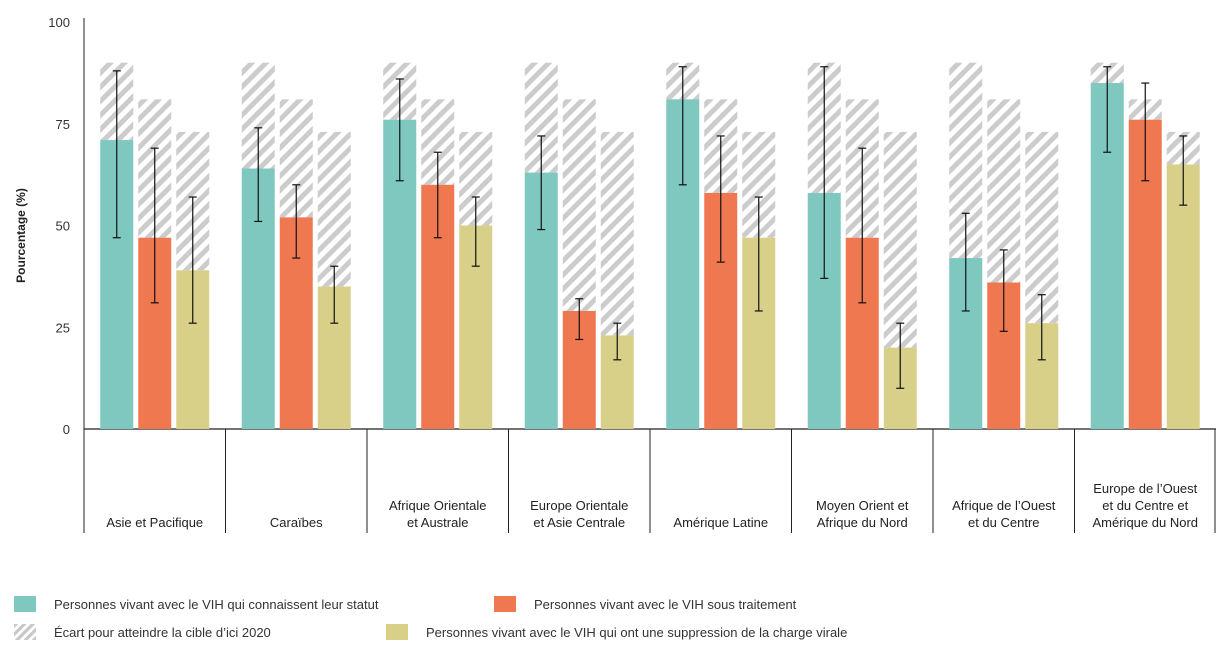 This screenshot has width=1216, height=646. Describe the element at coordinates (1145, 488) in the screenshot. I see `category-label: Europe de l’Ouest` at that location.